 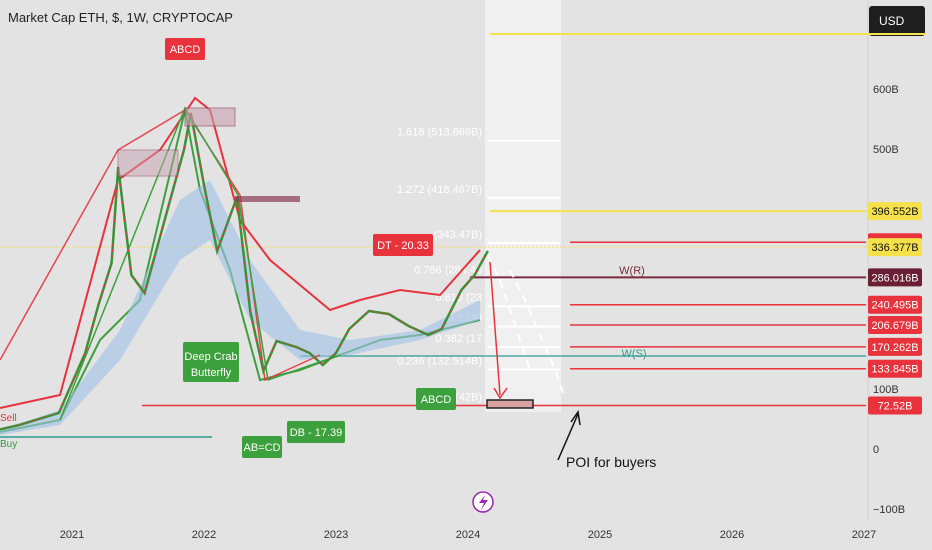 What do you see at coordinates (8, 444) in the screenshot?
I see `buy-signal: Buy` at bounding box center [8, 444].